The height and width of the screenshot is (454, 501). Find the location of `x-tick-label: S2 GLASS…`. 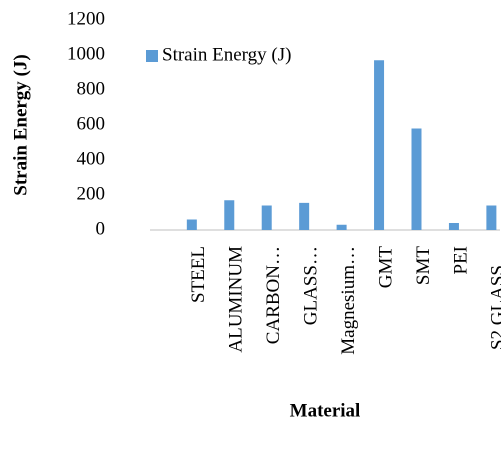

x-tick-label: S2 GLASS… is located at coordinates (494, 298).